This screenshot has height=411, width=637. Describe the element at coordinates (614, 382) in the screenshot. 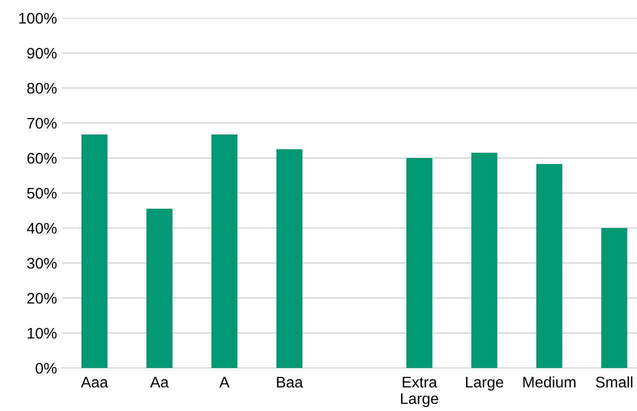

I see `x-tick-label: Small` at that location.